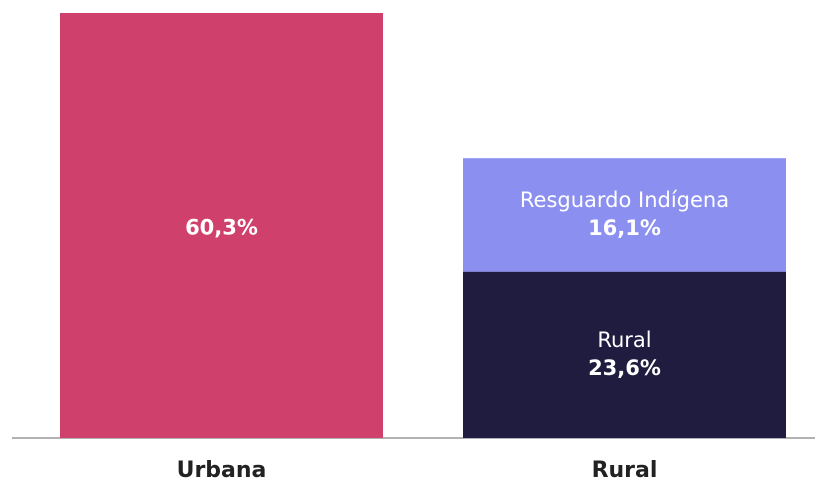  Describe the element at coordinates (624, 200) in the screenshot. I see `segment-name: Resguardo Indígena` at that location.